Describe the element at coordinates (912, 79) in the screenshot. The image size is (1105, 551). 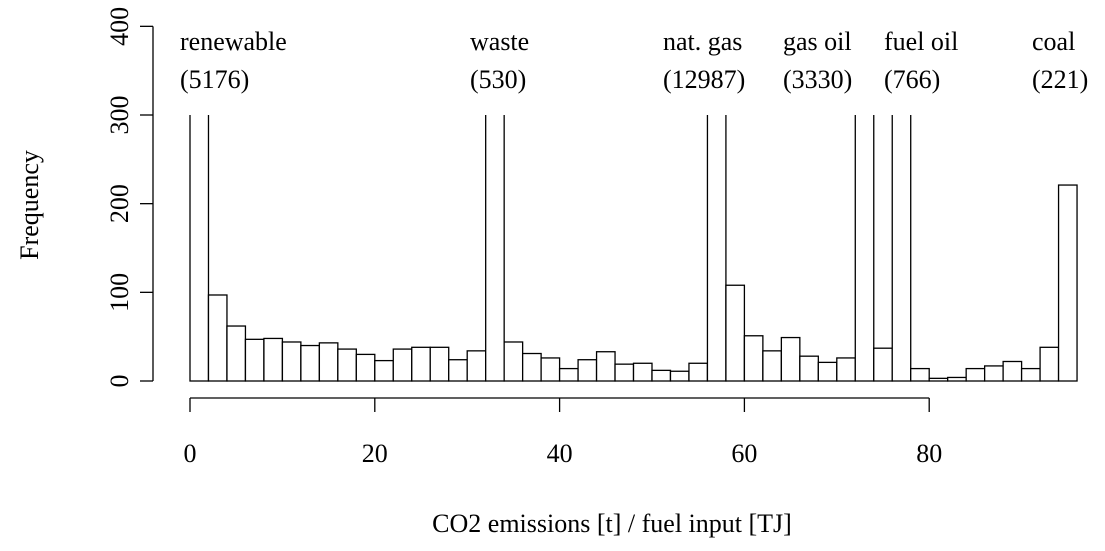
I see `annotation-count: (766)` at that location.